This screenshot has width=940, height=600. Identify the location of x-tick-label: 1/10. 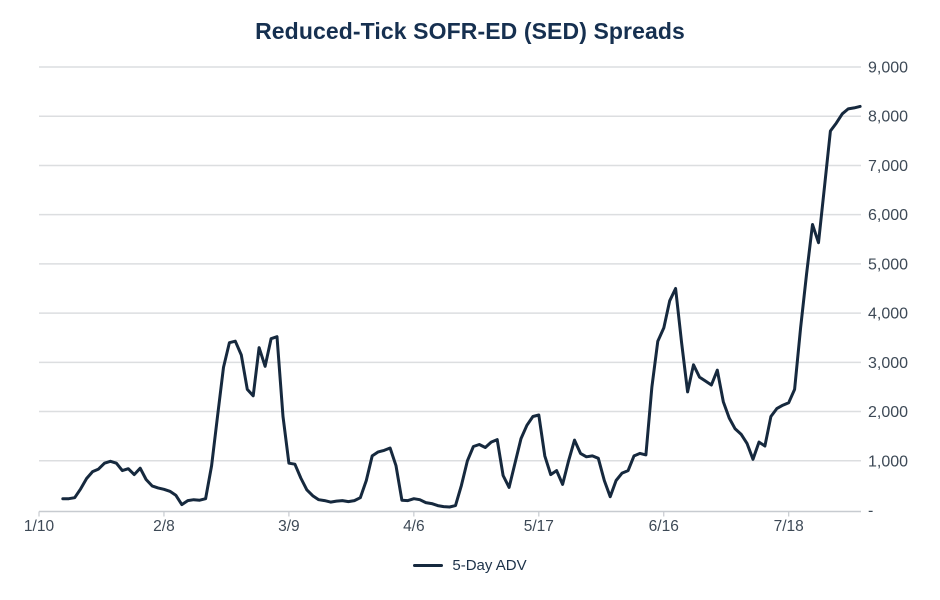
(39, 526).